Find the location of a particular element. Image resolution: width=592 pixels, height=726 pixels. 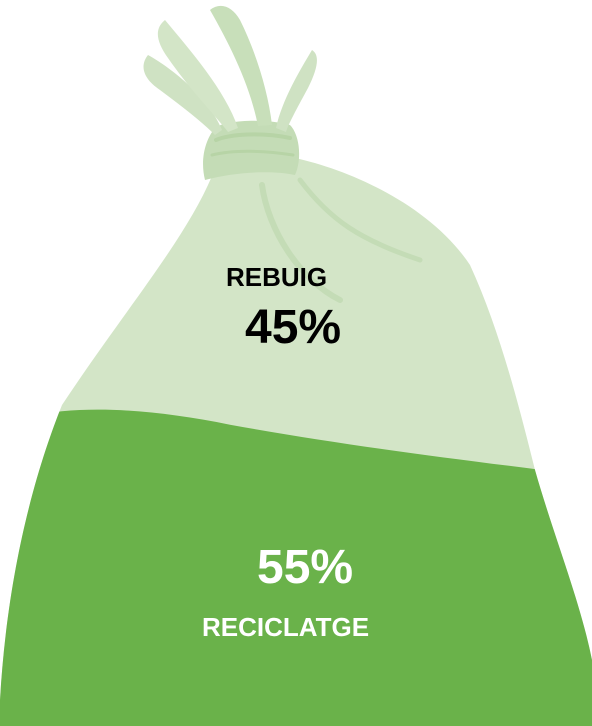

bag-knot is located at coordinates (230, 92).